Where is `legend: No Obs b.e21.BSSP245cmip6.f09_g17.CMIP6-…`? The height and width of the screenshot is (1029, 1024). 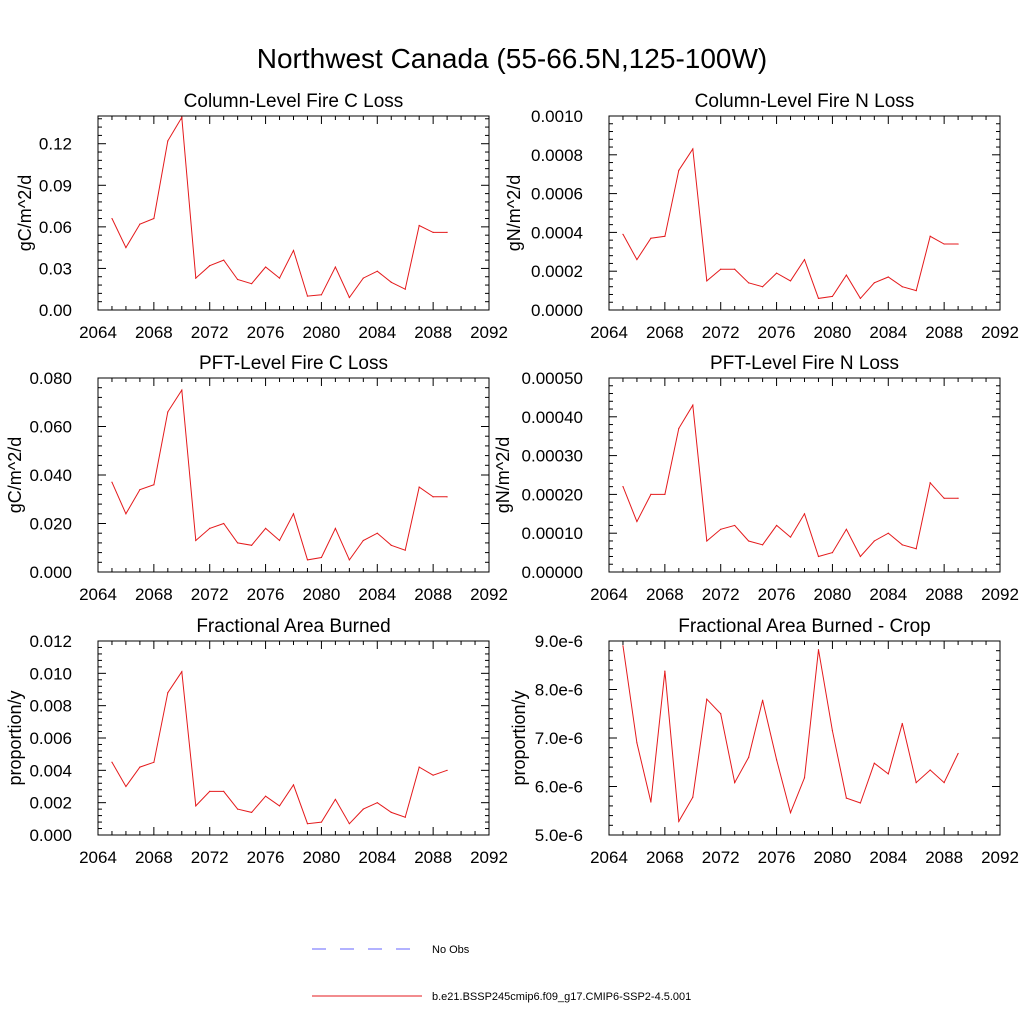
legend: No Obs b.e21.BSSP245cmip6.f09_g17.CMIP6-… is located at coordinates (501, 973).